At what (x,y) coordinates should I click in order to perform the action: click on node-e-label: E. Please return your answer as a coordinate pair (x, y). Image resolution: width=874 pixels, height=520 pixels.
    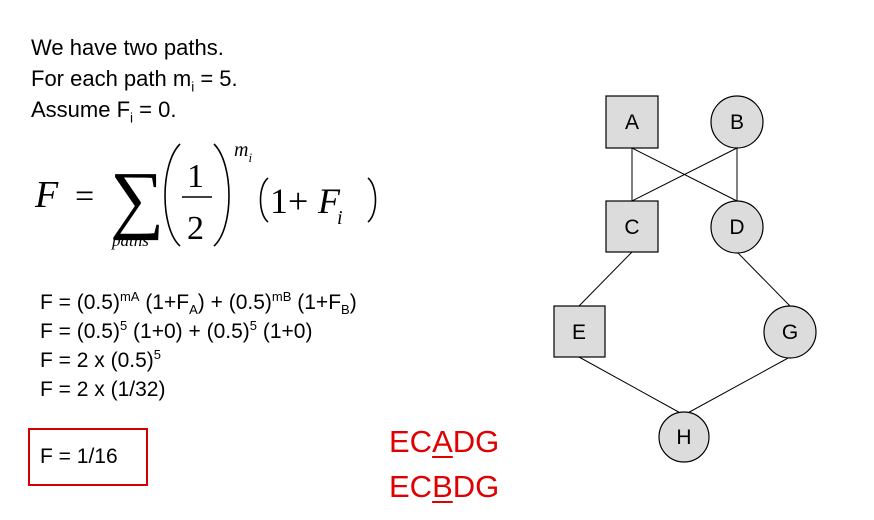
    Looking at the image, I should click on (579, 332).